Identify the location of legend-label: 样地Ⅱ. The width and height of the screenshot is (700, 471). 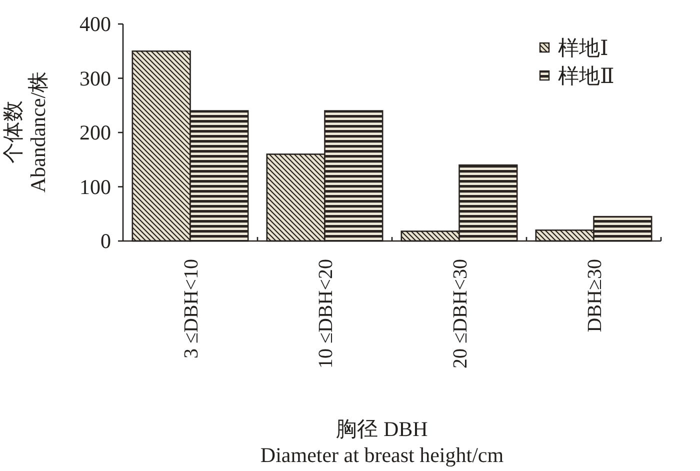
(586, 76).